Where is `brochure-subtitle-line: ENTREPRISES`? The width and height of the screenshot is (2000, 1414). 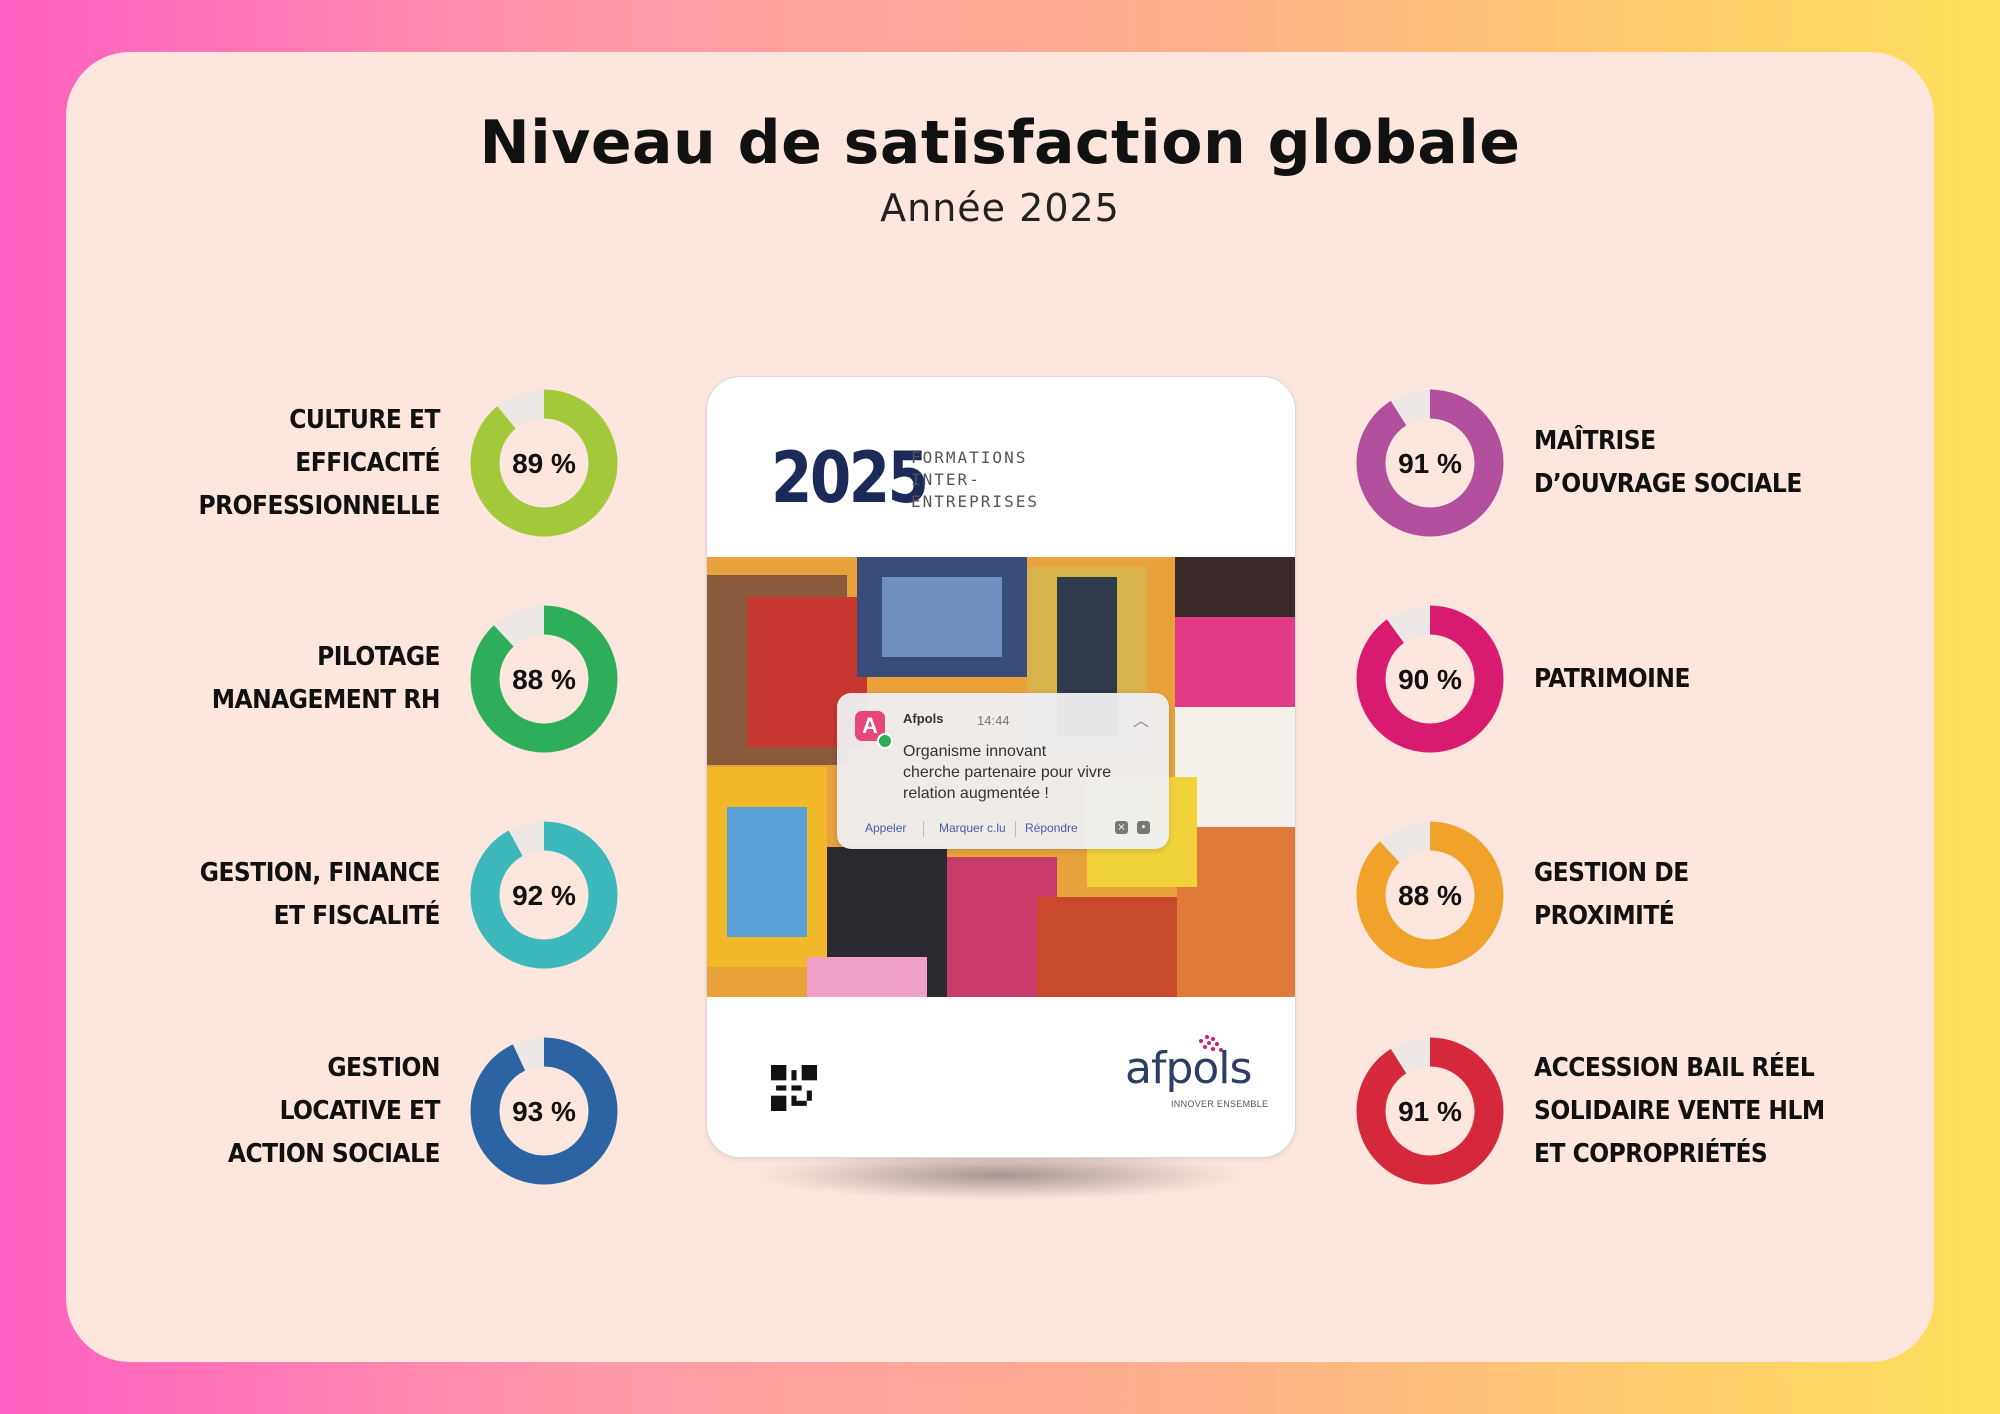 brochure-subtitle-line: ENTREPRISES is located at coordinates (975, 501).